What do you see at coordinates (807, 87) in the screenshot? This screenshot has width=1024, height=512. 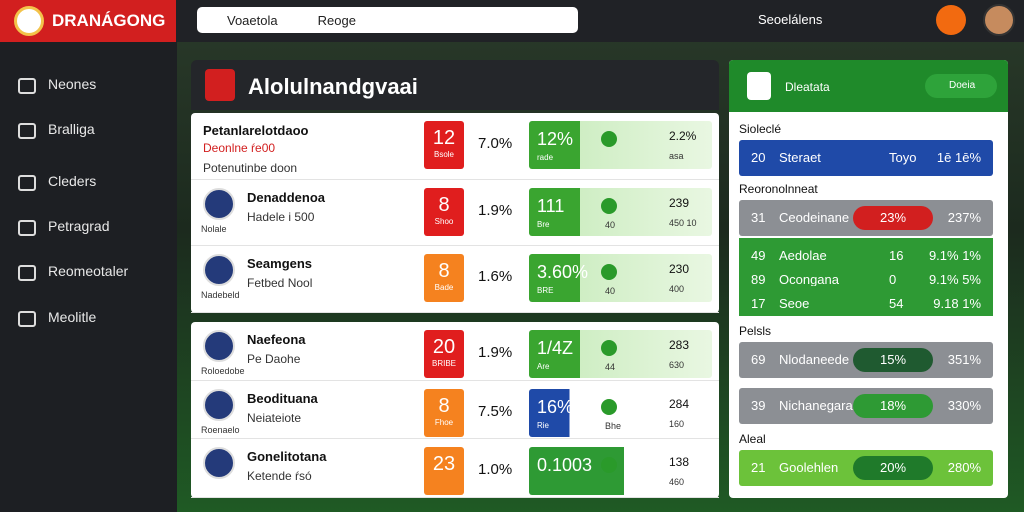 I see `panel-title: Dleatata` at bounding box center [807, 87].